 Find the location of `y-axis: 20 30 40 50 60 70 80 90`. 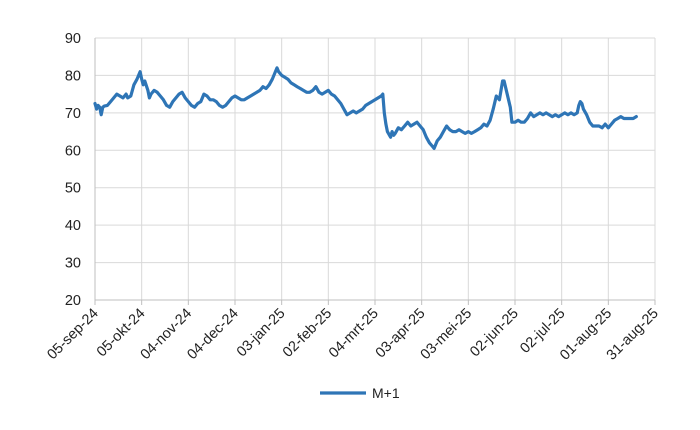

y-axis: 20 30 40 50 60 70 80 90 is located at coordinates (80, 170).